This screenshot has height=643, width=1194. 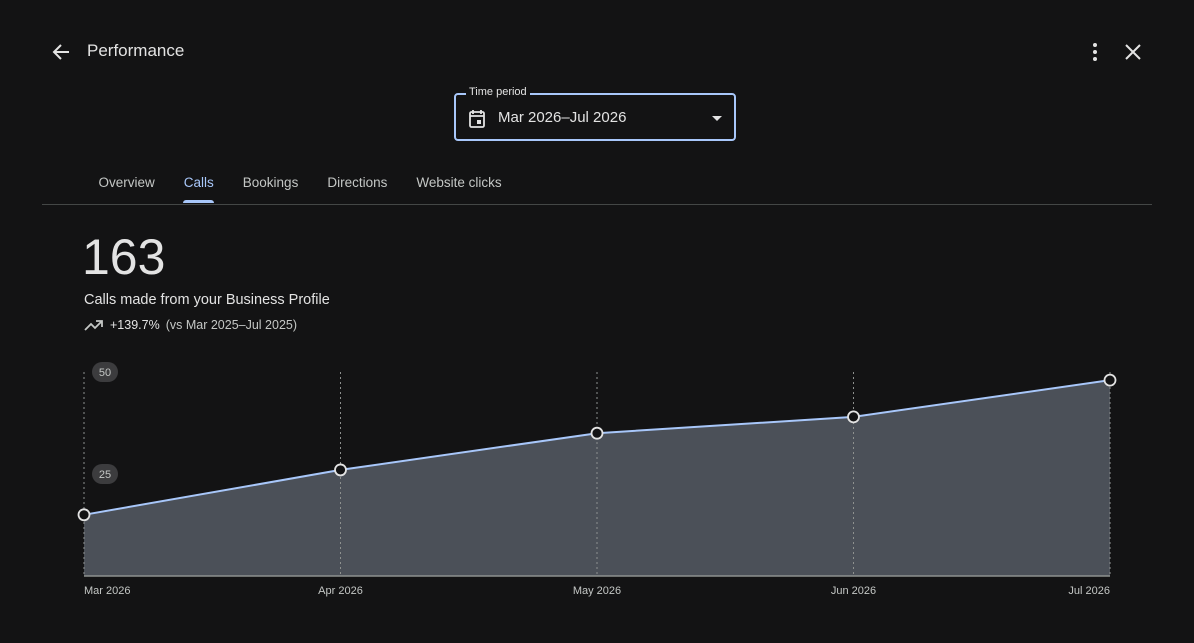 What do you see at coordinates (270, 182) in the screenshot?
I see `tab: Bookings` at bounding box center [270, 182].